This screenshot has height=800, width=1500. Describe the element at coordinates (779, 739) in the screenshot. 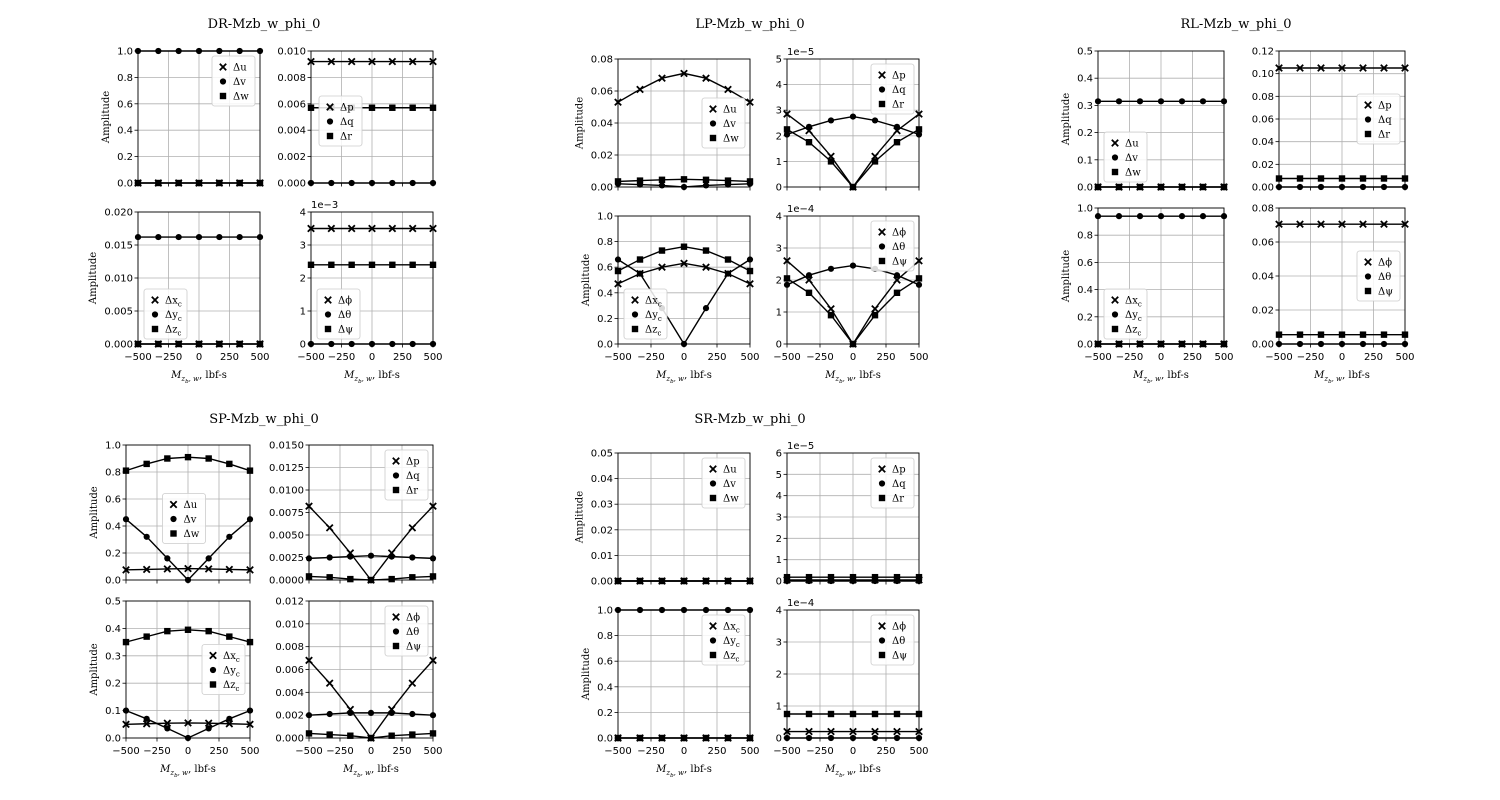

I see `y-tick-label: 0` at that location.